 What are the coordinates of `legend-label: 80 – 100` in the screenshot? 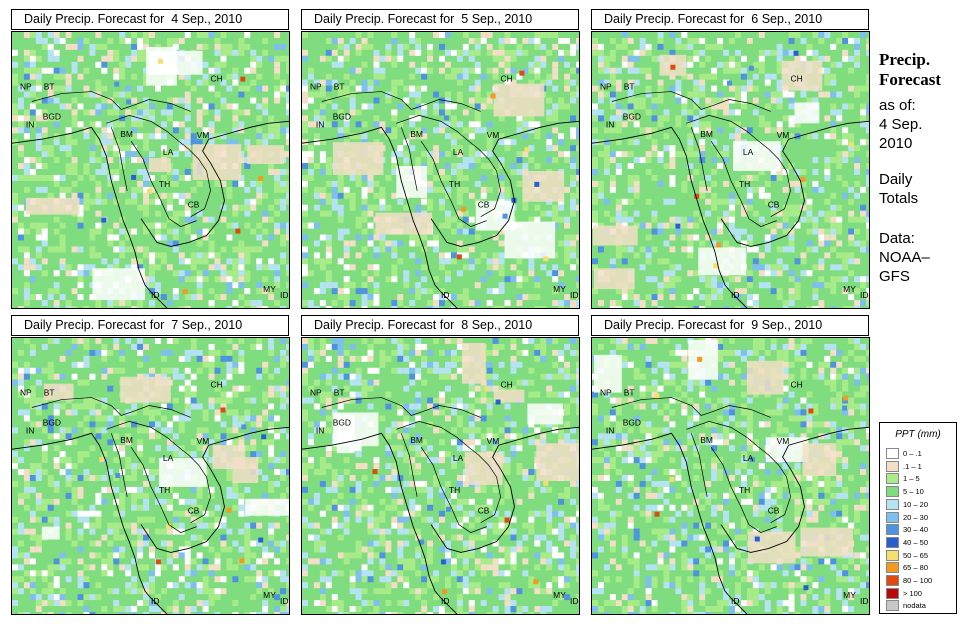 It's located at (918, 580).